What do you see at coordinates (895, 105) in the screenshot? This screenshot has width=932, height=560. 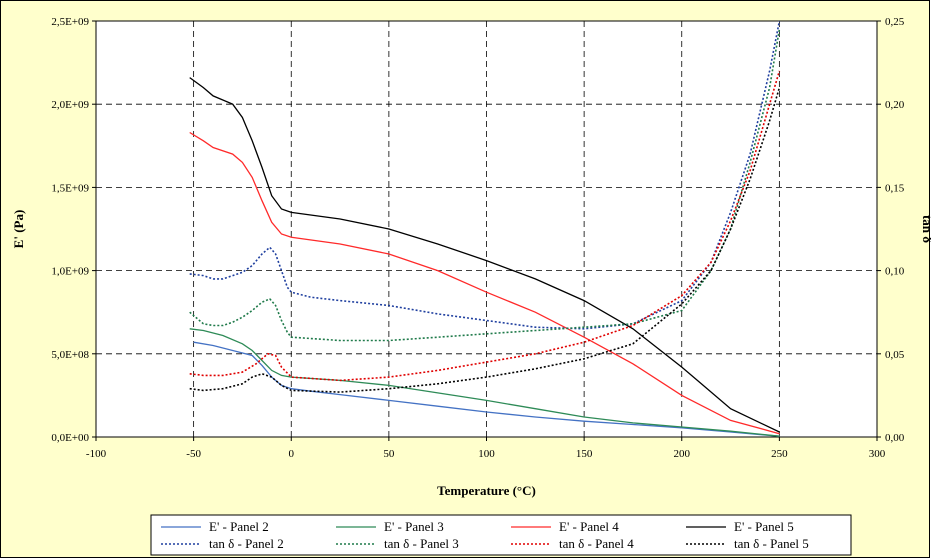 I see `y2-tick-label: 0,20` at bounding box center [895, 105].